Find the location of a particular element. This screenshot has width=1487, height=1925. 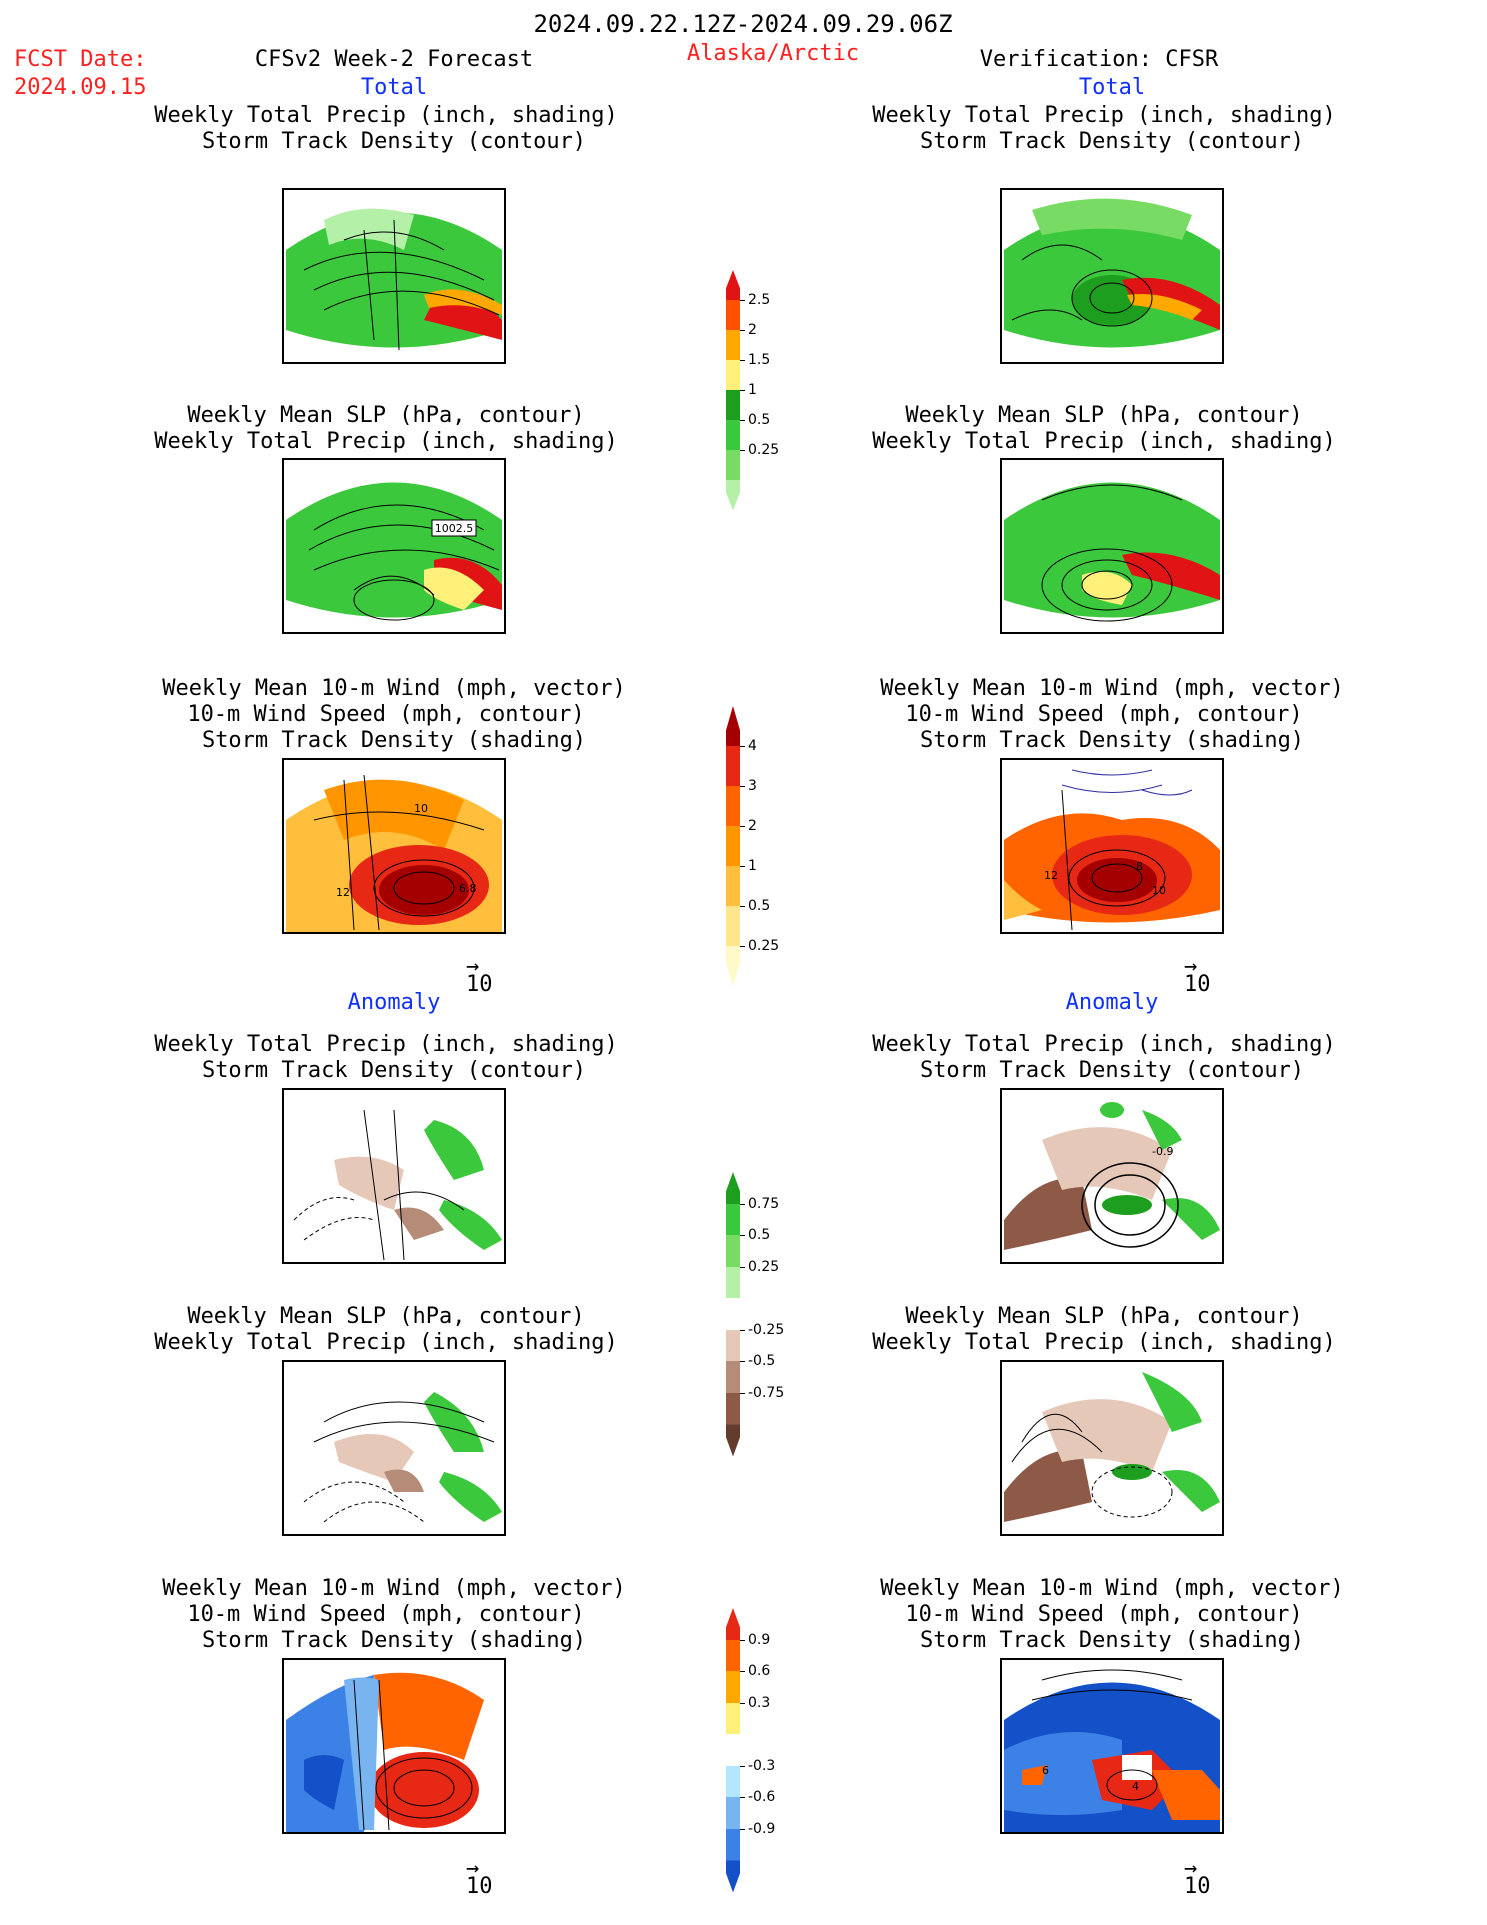

wind-anom-ver-label-1: 6 is located at coordinates (1045, 1770).